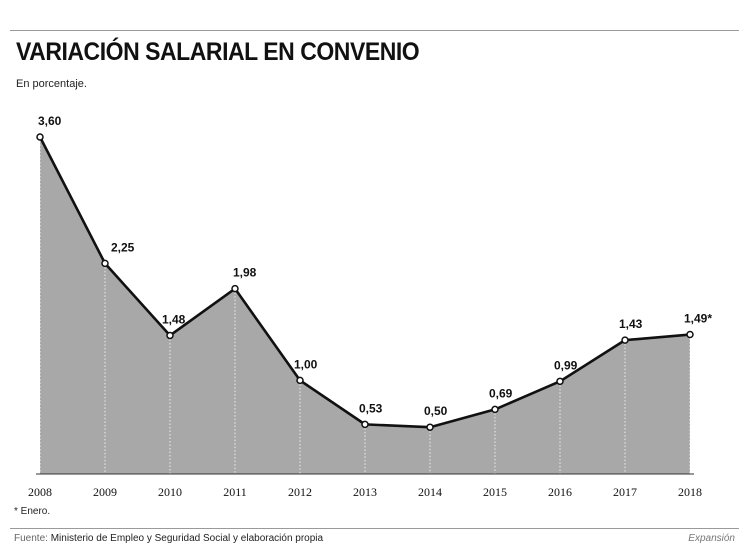 Image resolution: width=749 pixels, height=549 pixels. Describe the element at coordinates (436, 411) in the screenshot. I see `data-label: 0,50` at that location.